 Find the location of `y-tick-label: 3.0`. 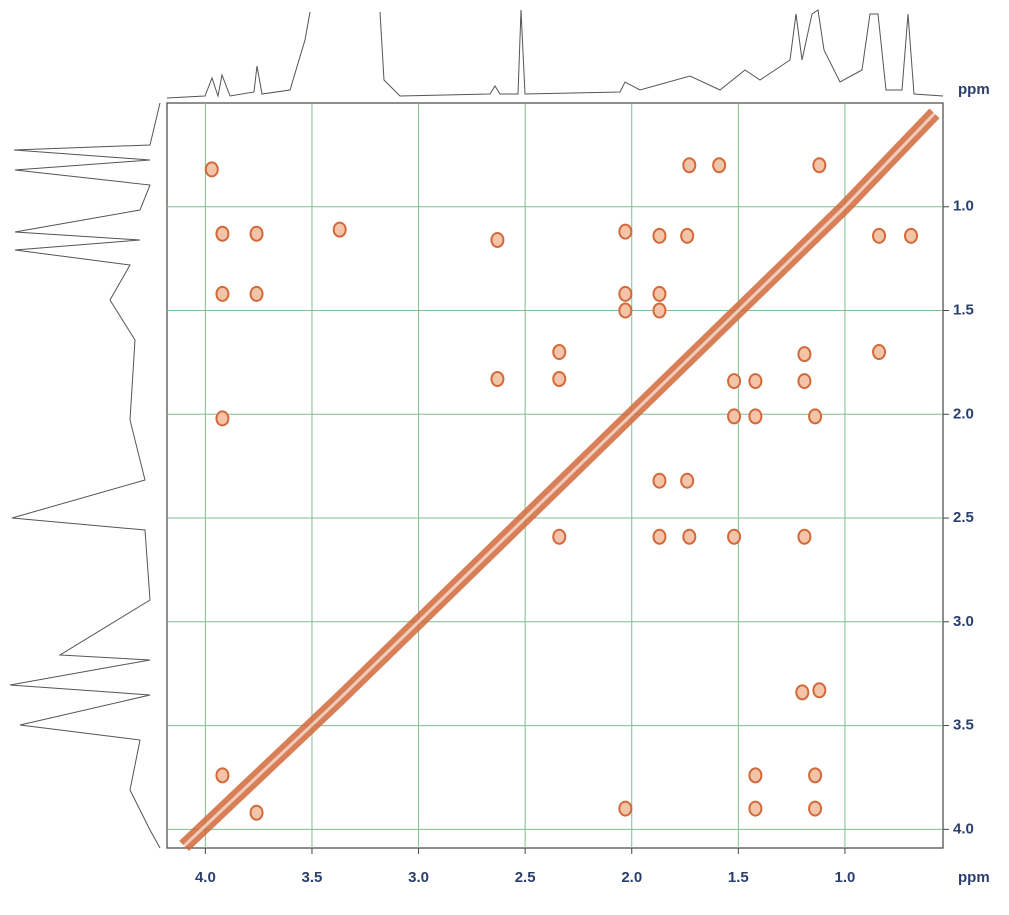

y-tick-label: 3.0 is located at coordinates (963, 621).